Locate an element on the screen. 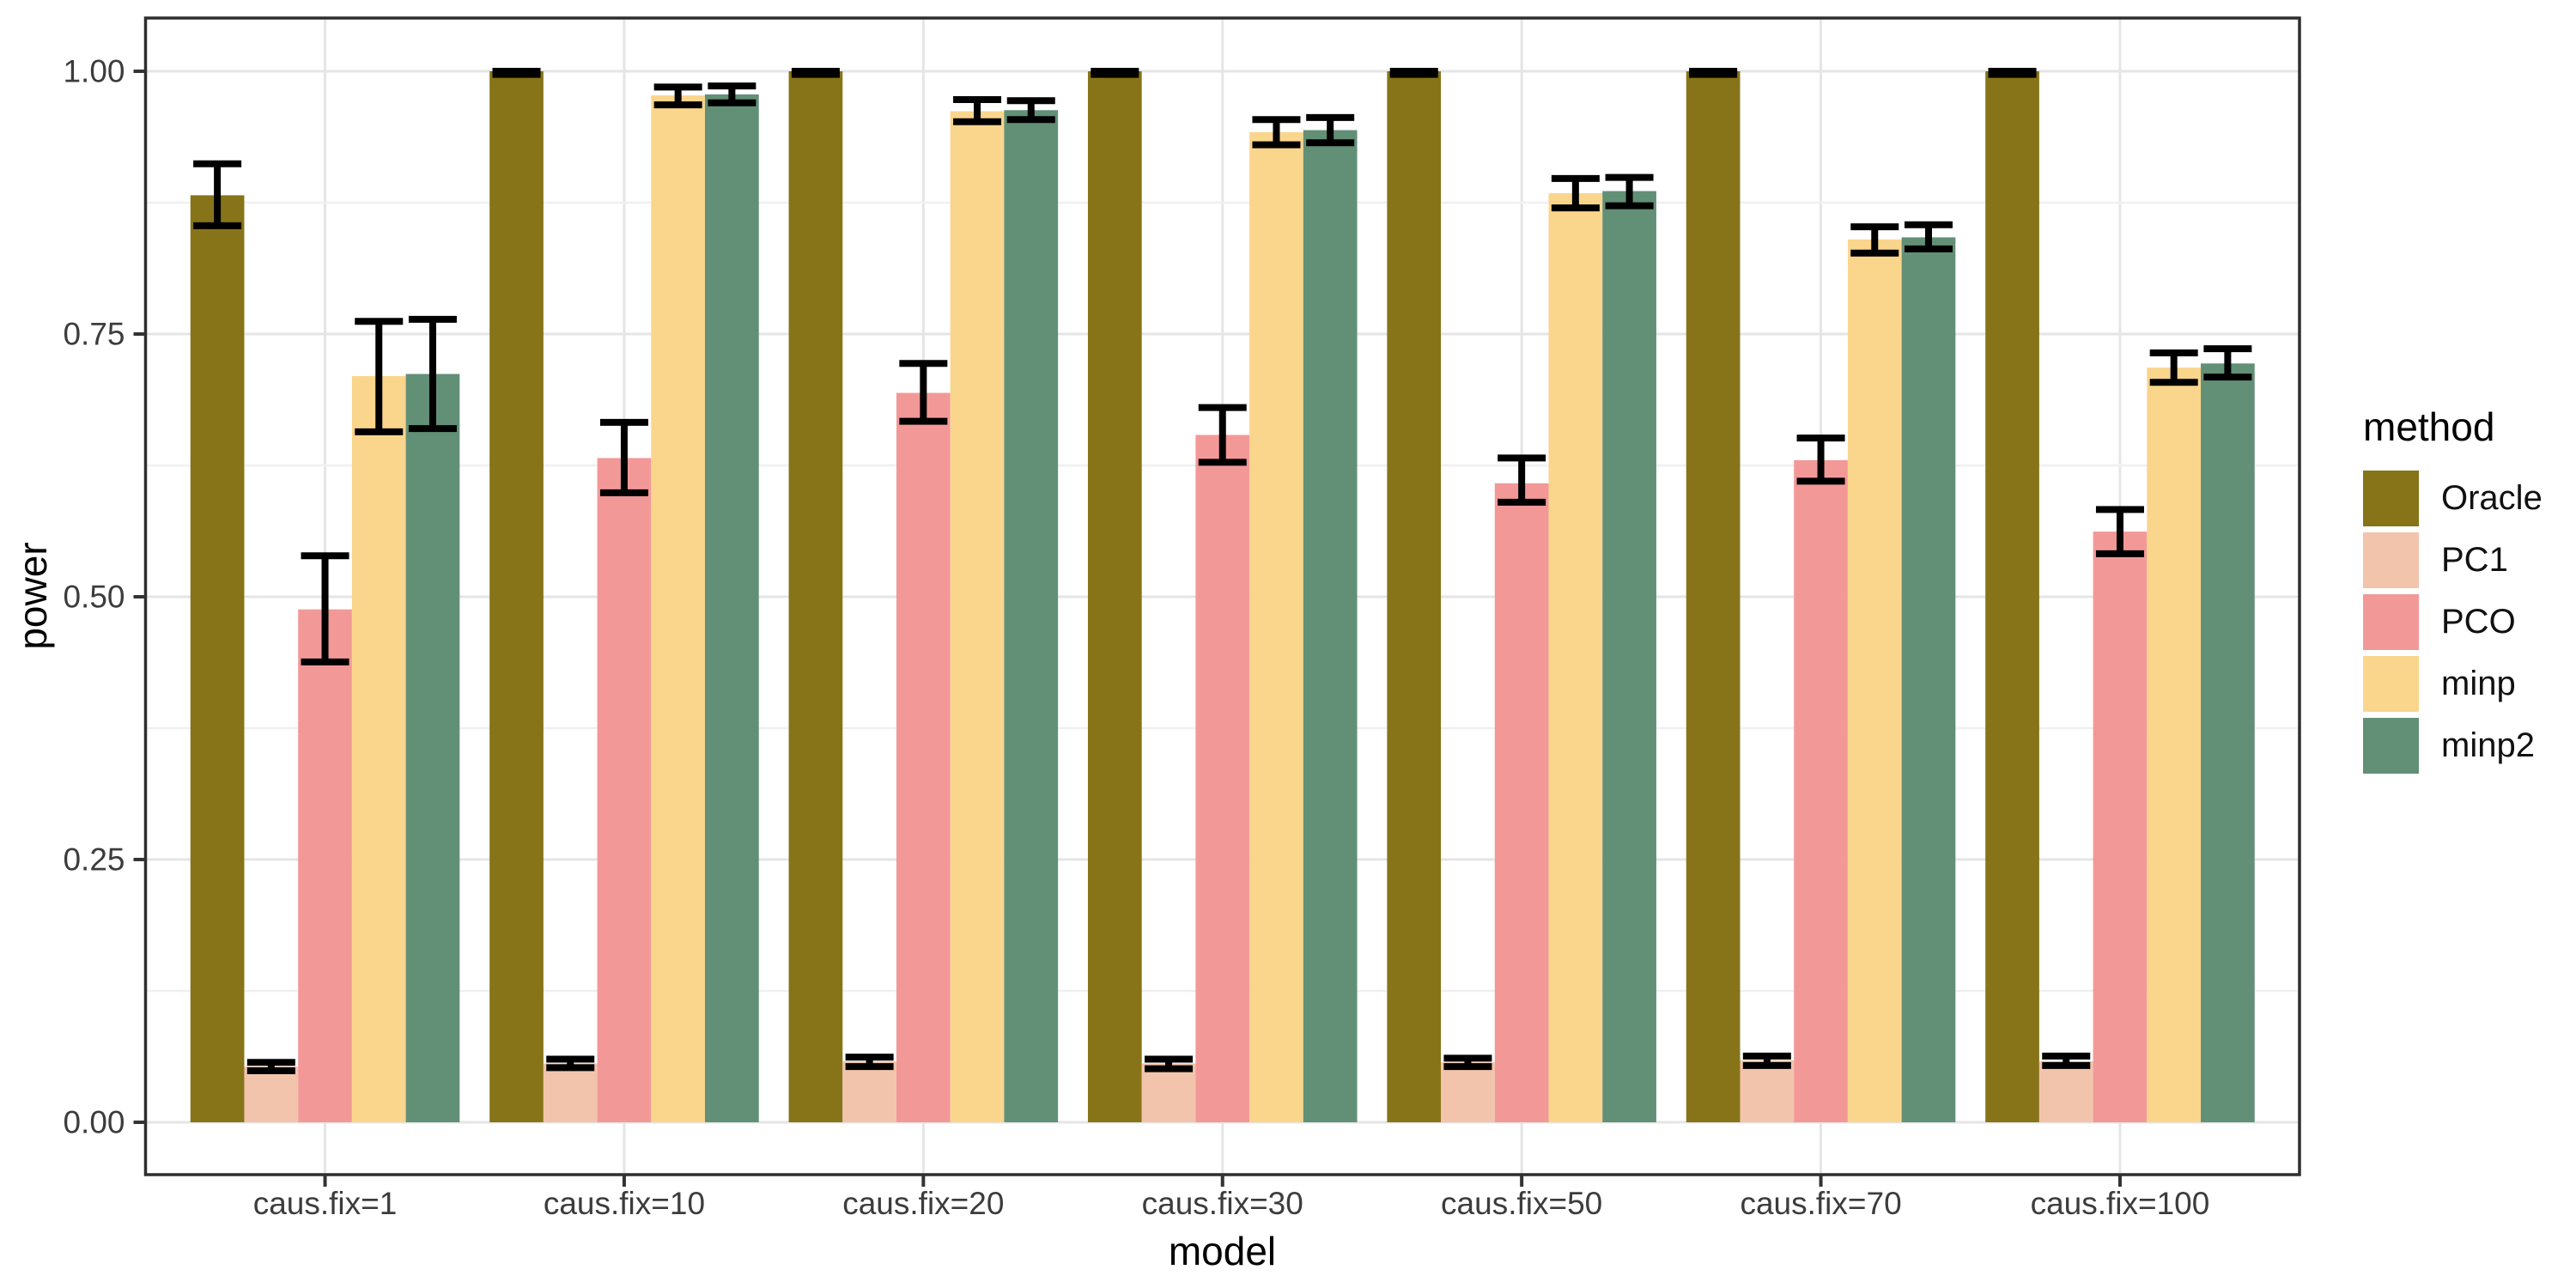 The height and width of the screenshot is (1288, 2576). legend-key-minp2 is located at coordinates (2391, 746).